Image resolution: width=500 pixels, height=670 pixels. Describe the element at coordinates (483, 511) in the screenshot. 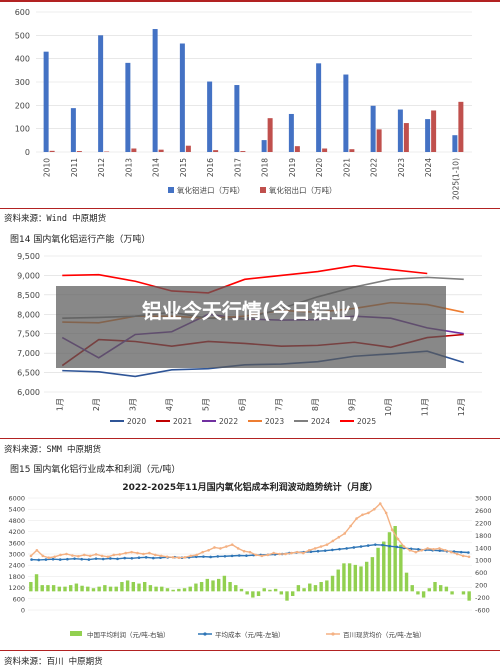

I see `y-right-tick-label: 2600` at that location.